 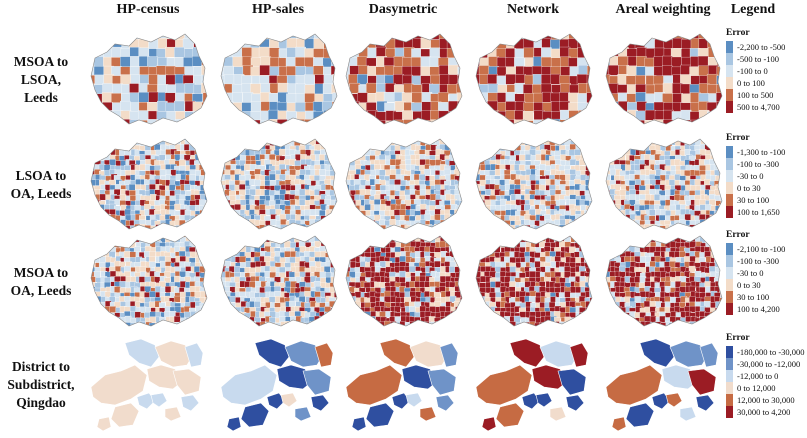 What do you see at coordinates (41, 366) in the screenshot?
I see `row-header-line: District to` at bounding box center [41, 366].